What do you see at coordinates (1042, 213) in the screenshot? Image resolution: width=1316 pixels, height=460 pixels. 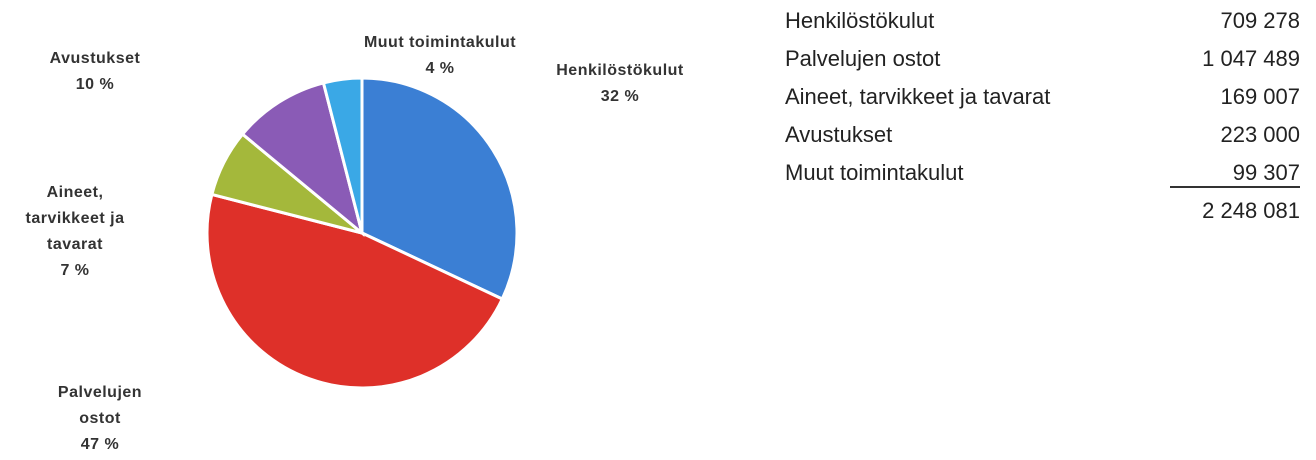 I see `total-row: 2 248 081` at bounding box center [1042, 213].